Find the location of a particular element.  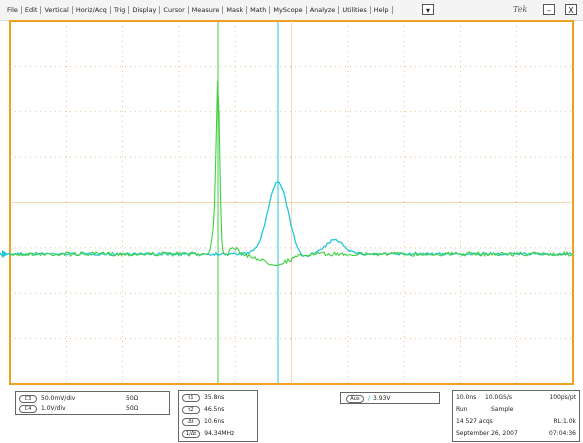

cursor-row: Δt 10.6ns is located at coordinates (203, 421).